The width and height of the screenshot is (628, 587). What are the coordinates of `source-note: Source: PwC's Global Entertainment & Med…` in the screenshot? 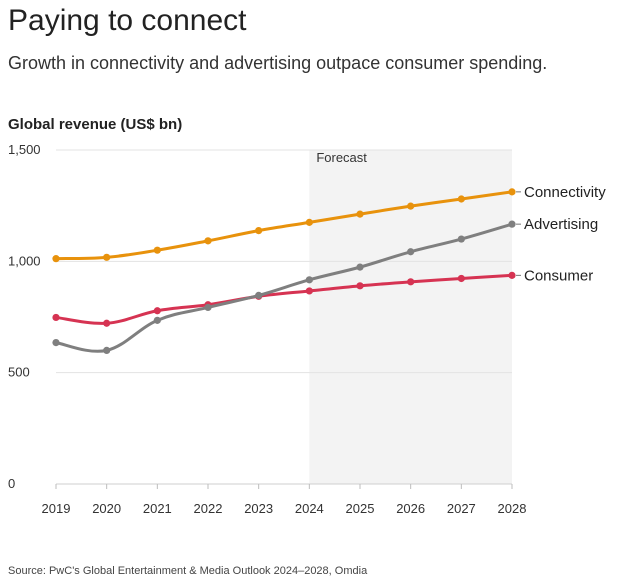 It's located at (188, 571).